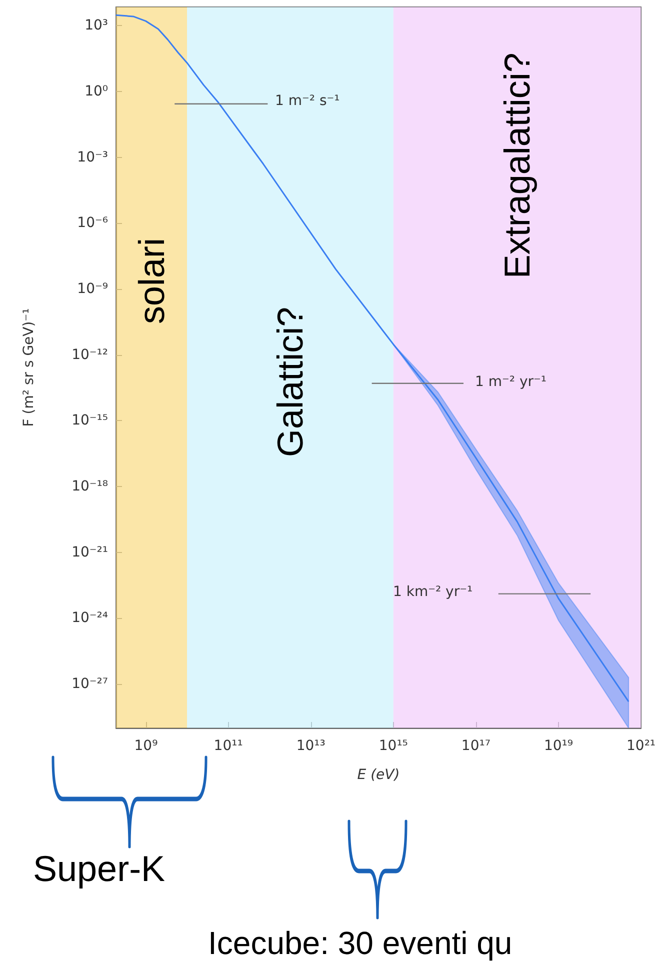 Image resolution: width=661 pixels, height=975 pixels. I want to click on band-label: Extragalattici?, so click(517, 165).